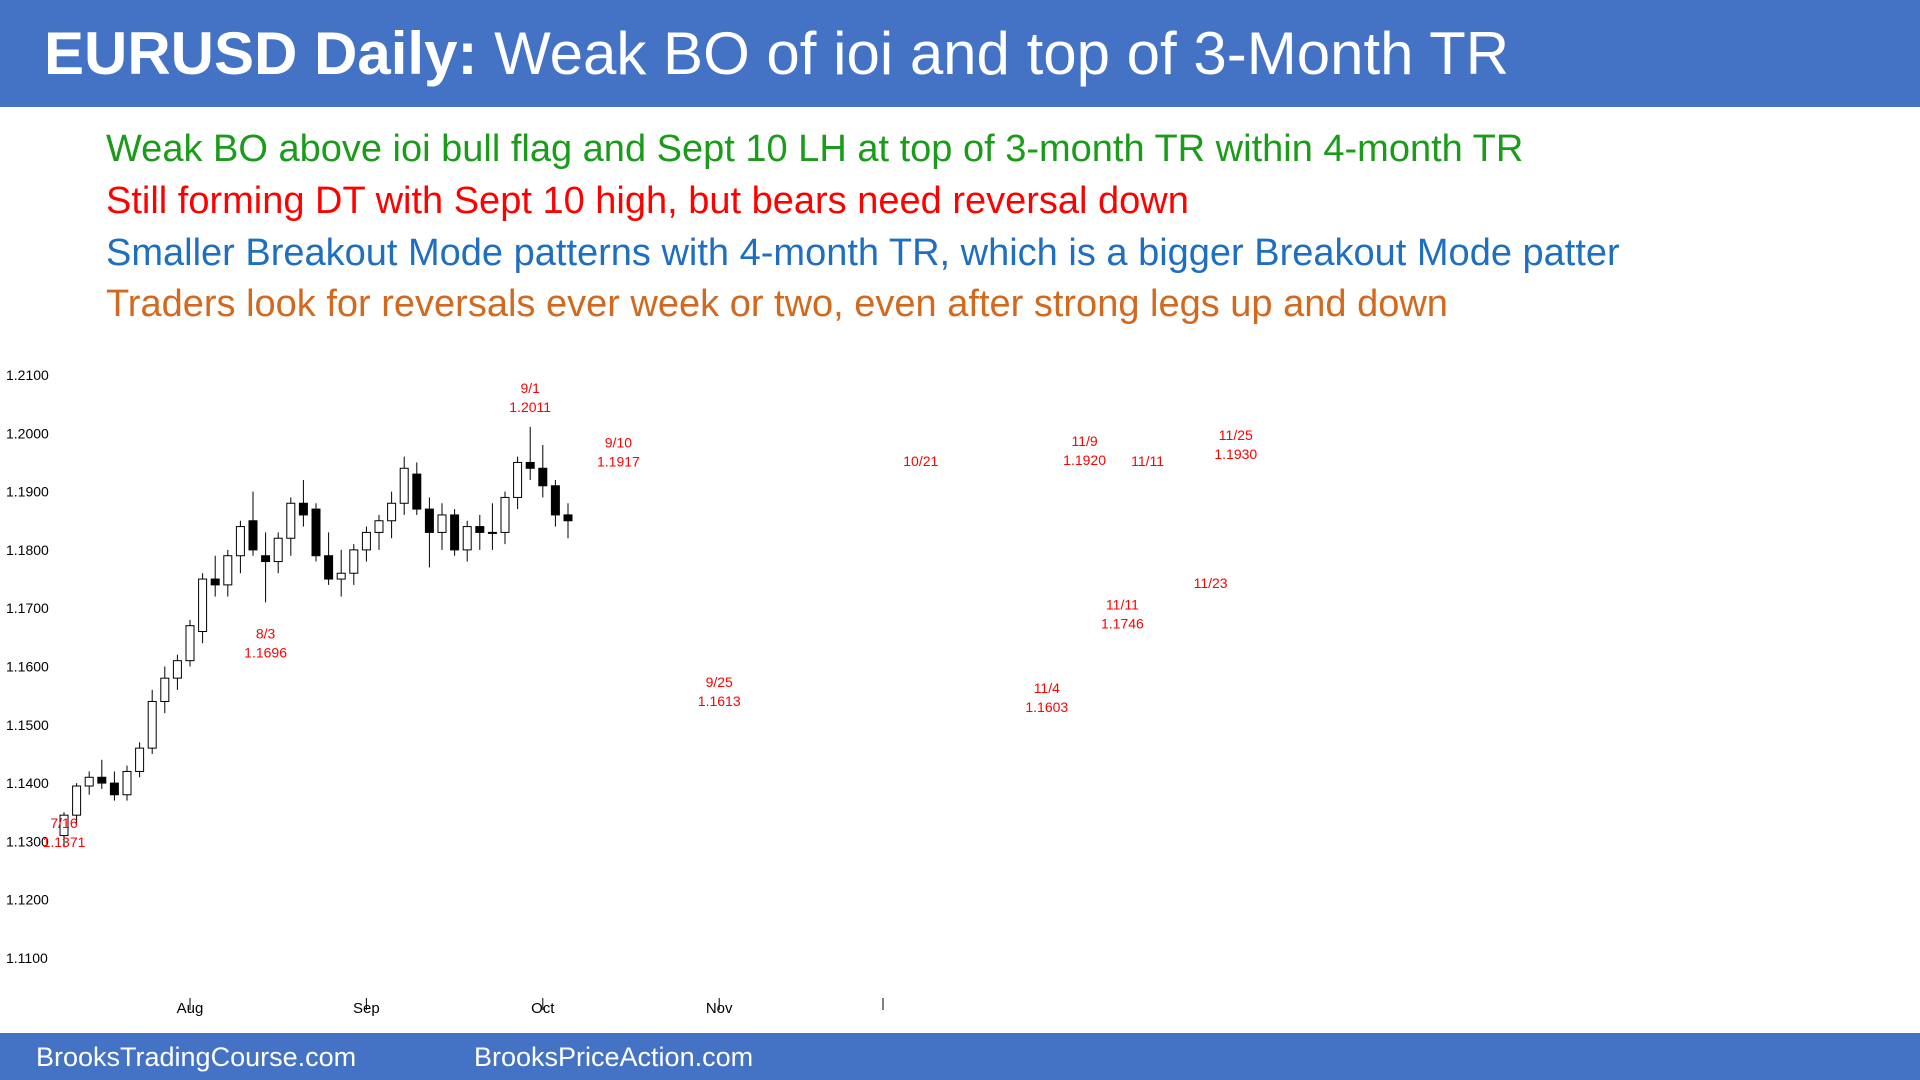 The width and height of the screenshot is (1920, 1080). Describe the element at coordinates (719, 682) in the screenshot. I see `annotation-label: 9/25` at that location.